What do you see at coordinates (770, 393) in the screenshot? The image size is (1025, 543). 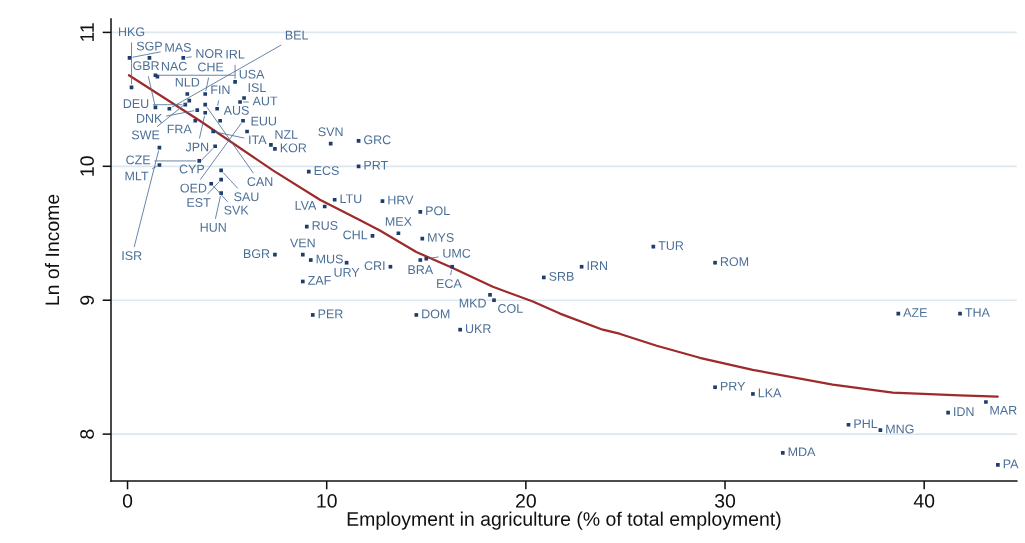 I see `annotation: LKA` at bounding box center [770, 393].